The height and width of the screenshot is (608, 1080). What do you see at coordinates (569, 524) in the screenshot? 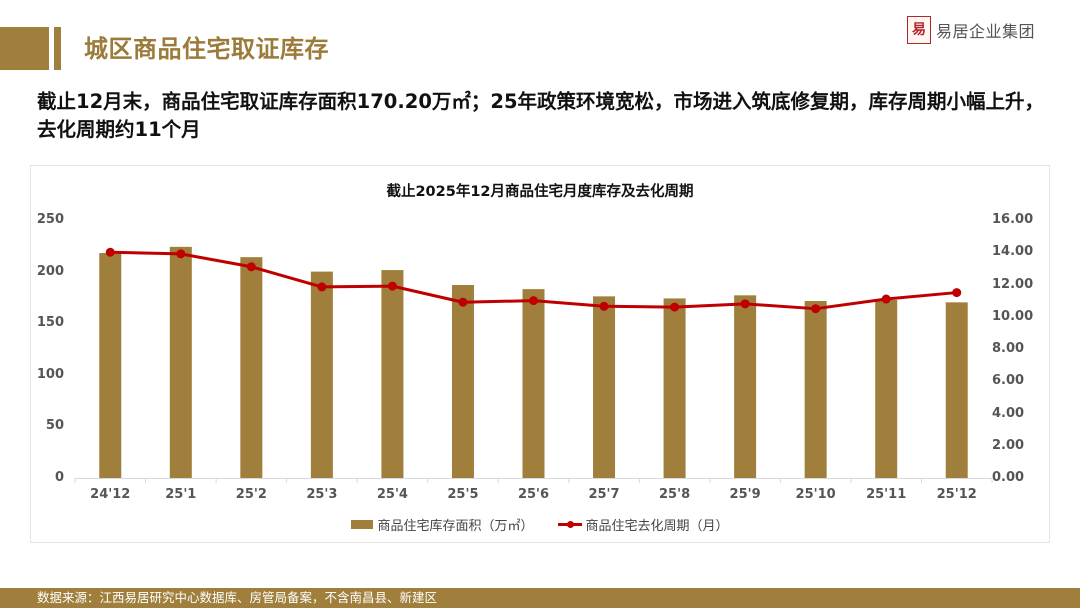
I see `legend-line-marker-icon` at bounding box center [569, 524].